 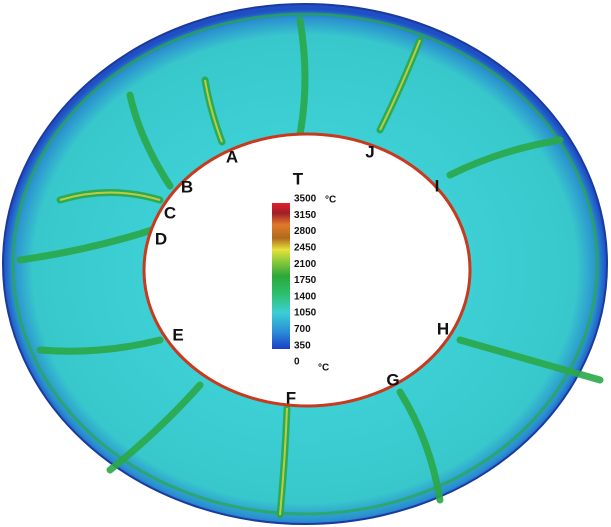 I want to click on plume-label: D, so click(x=161, y=238).